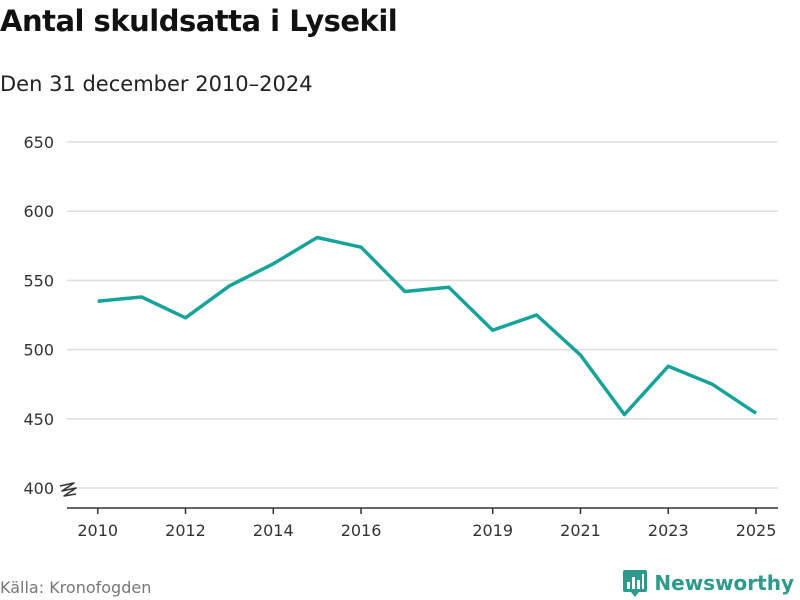 This screenshot has width=800, height=600. What do you see at coordinates (38, 419) in the screenshot?
I see `y-tick-label: 450` at bounding box center [38, 419].